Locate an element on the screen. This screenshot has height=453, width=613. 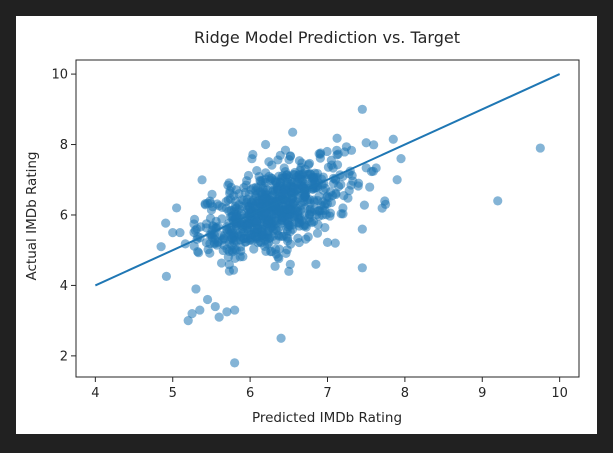
x-tick-label: 9 is located at coordinates (482, 393).